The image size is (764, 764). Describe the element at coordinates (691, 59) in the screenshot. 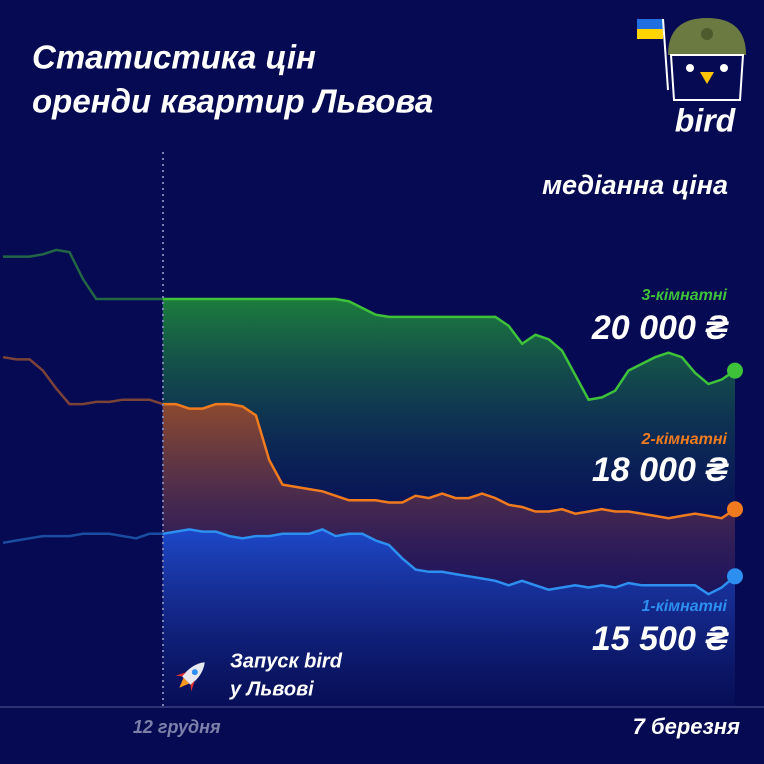

I see `mascot` at that location.